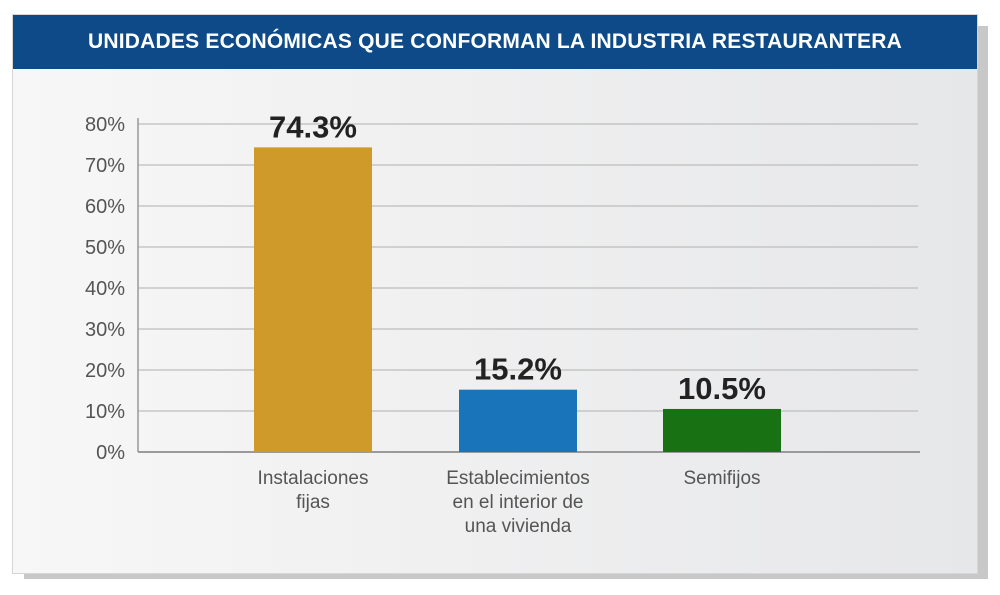 This screenshot has width=1000, height=595. What do you see at coordinates (105, 412) in the screenshot?
I see `y-tick-label: 10%` at bounding box center [105, 412].